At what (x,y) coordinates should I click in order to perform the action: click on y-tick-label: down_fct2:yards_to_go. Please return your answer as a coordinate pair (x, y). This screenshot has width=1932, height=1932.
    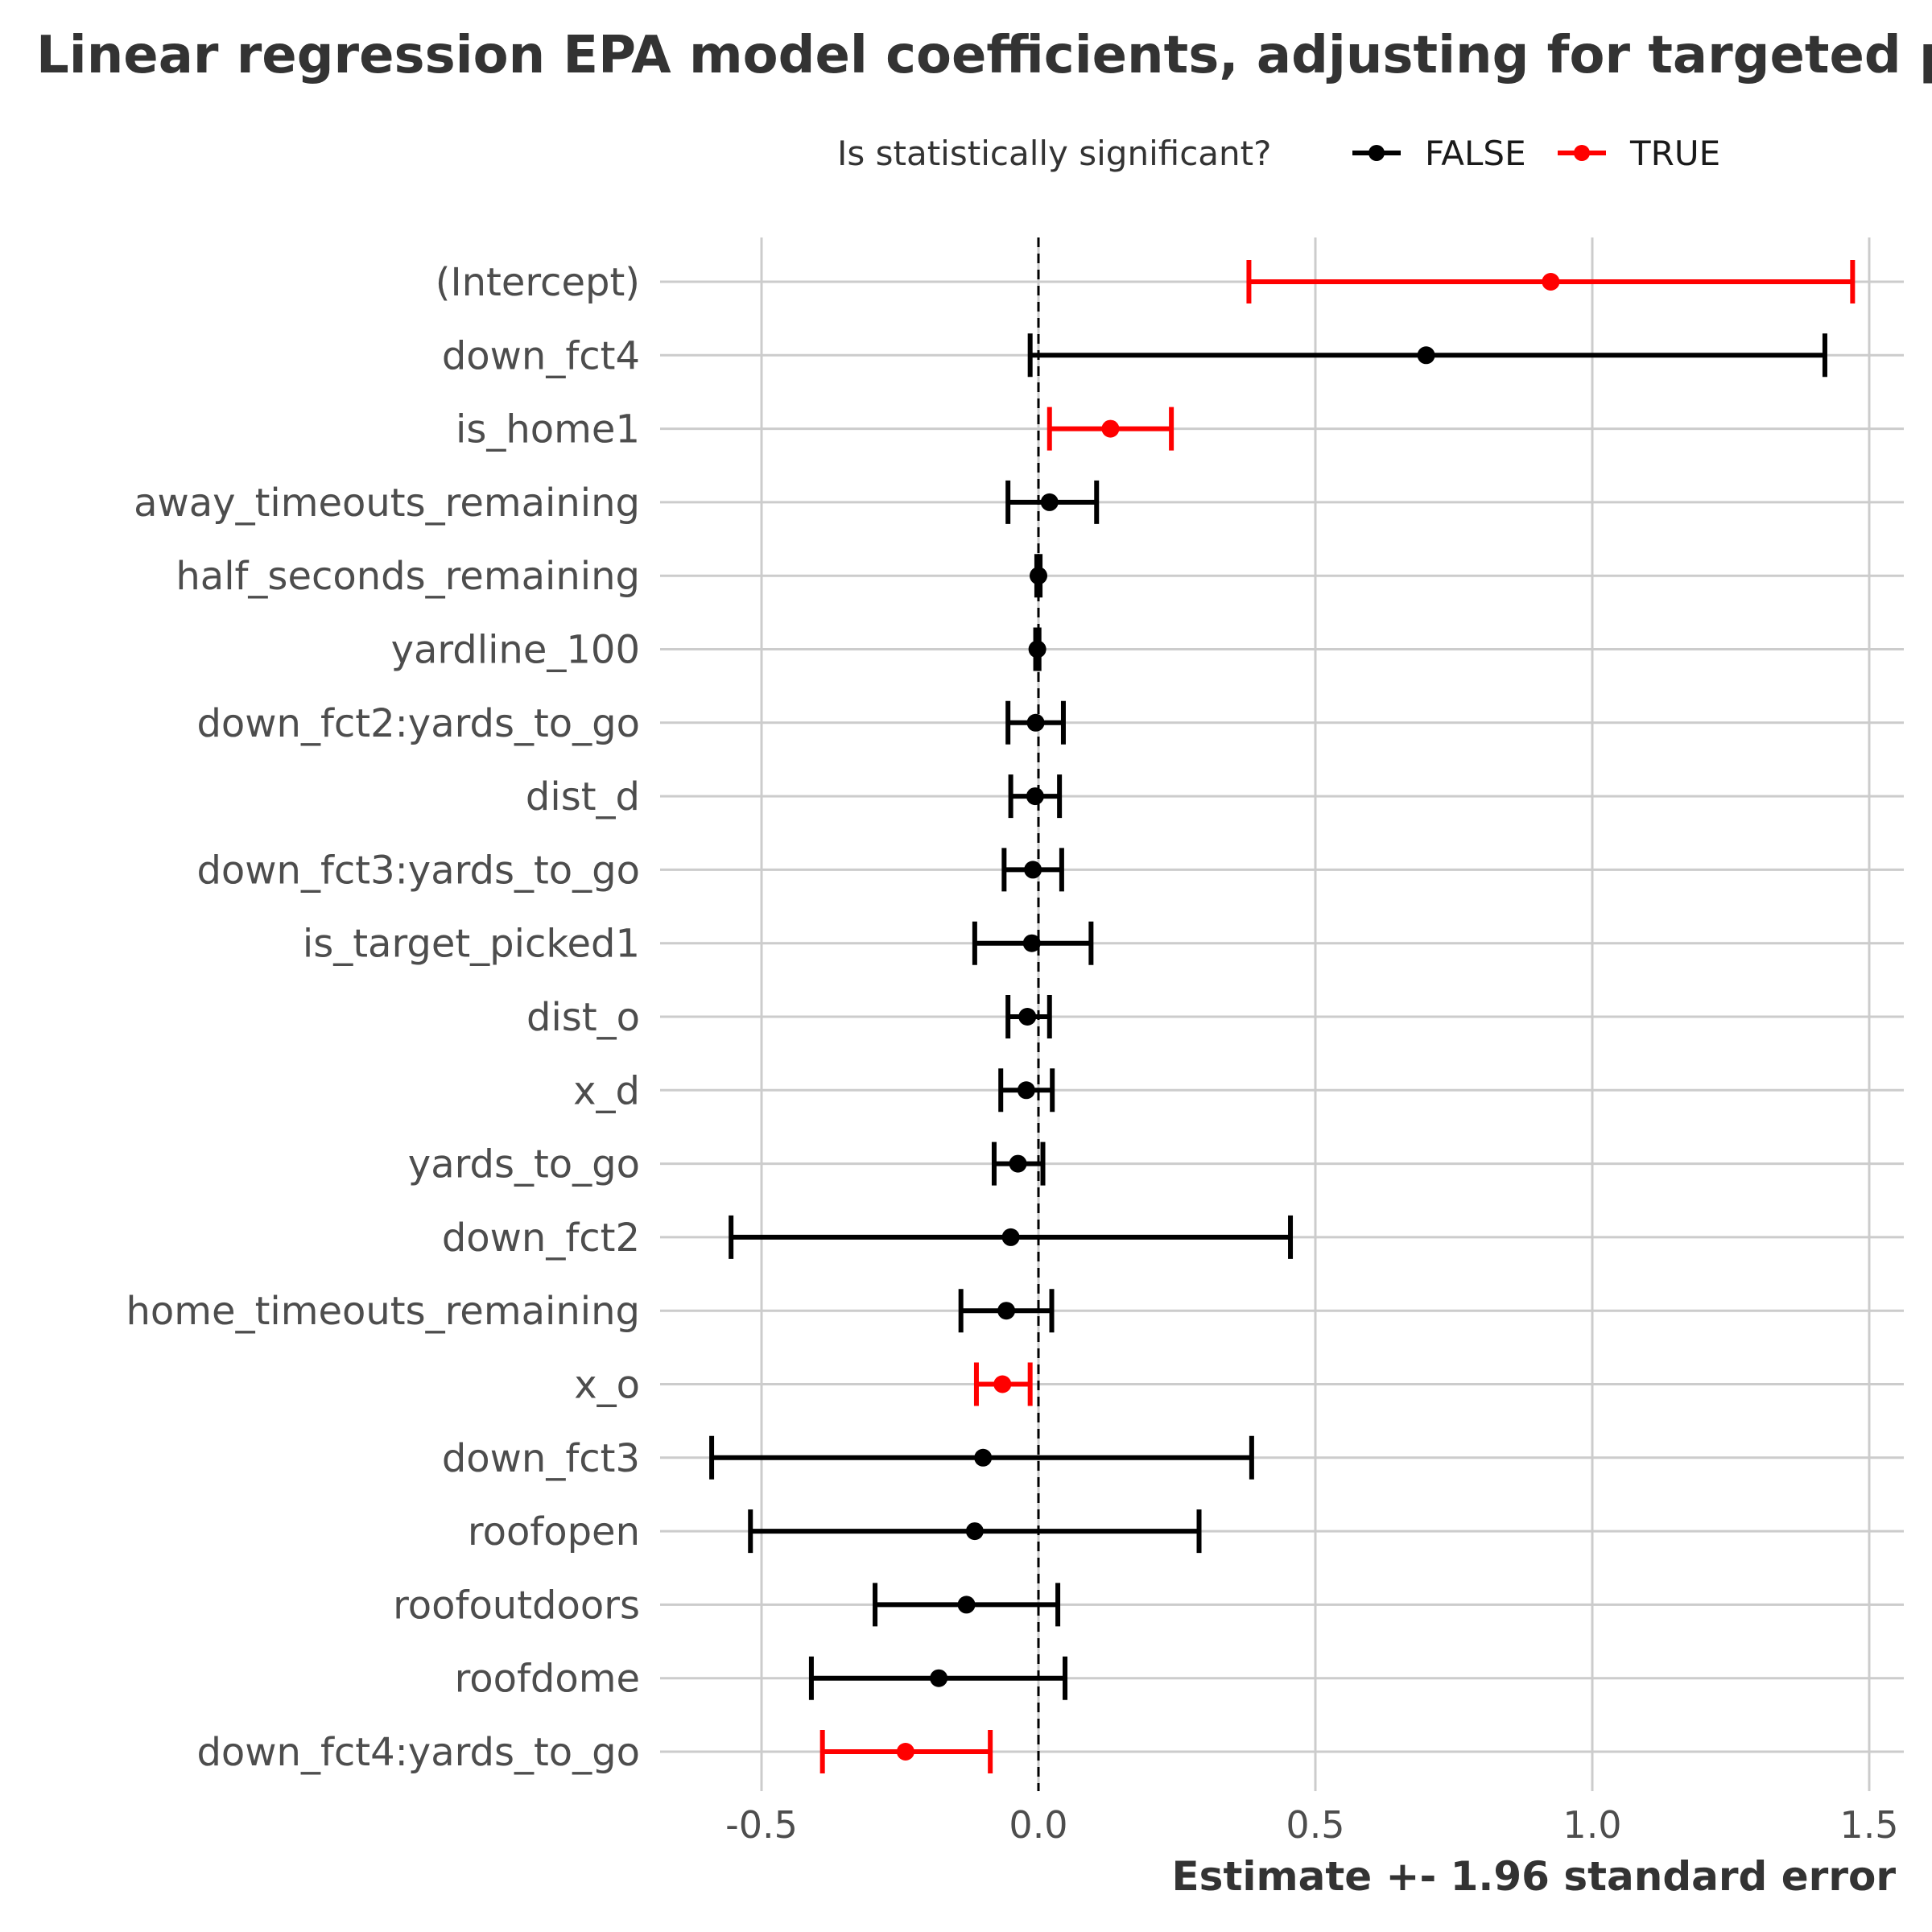
    Looking at the image, I should click on (418, 723).